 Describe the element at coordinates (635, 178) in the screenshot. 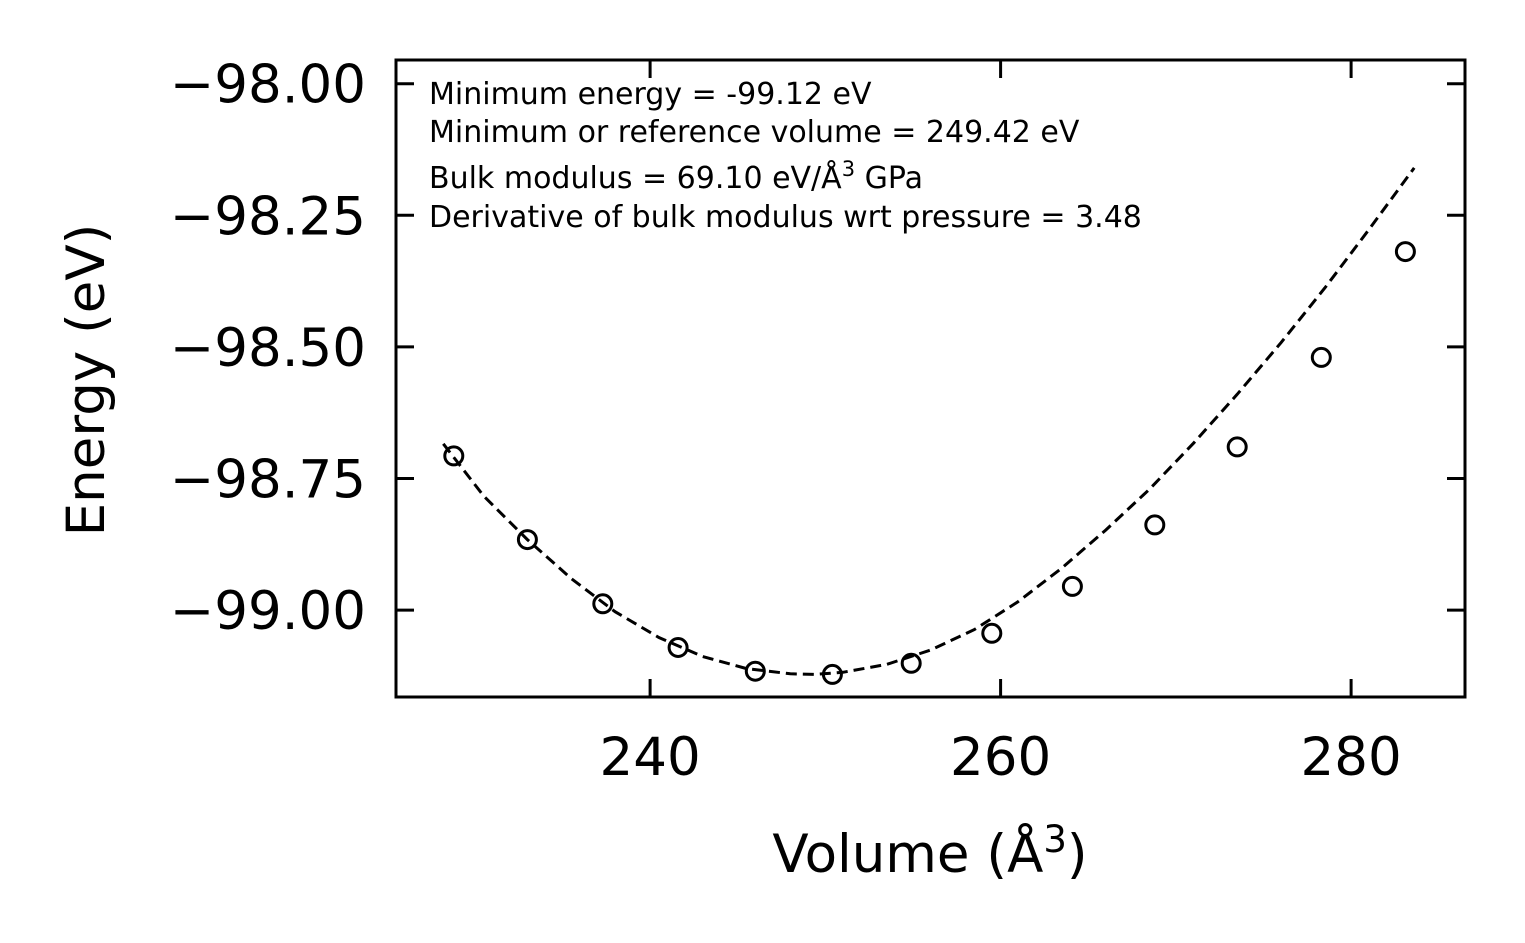

I see `bulk-modulus-text: Bulk modulus = 69.10 eV/Å` at that location.